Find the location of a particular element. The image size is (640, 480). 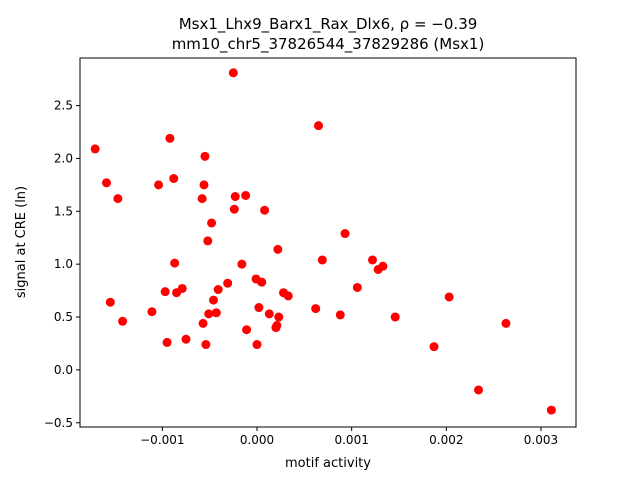

x-tick-label: 0.003 is located at coordinates (541, 440).